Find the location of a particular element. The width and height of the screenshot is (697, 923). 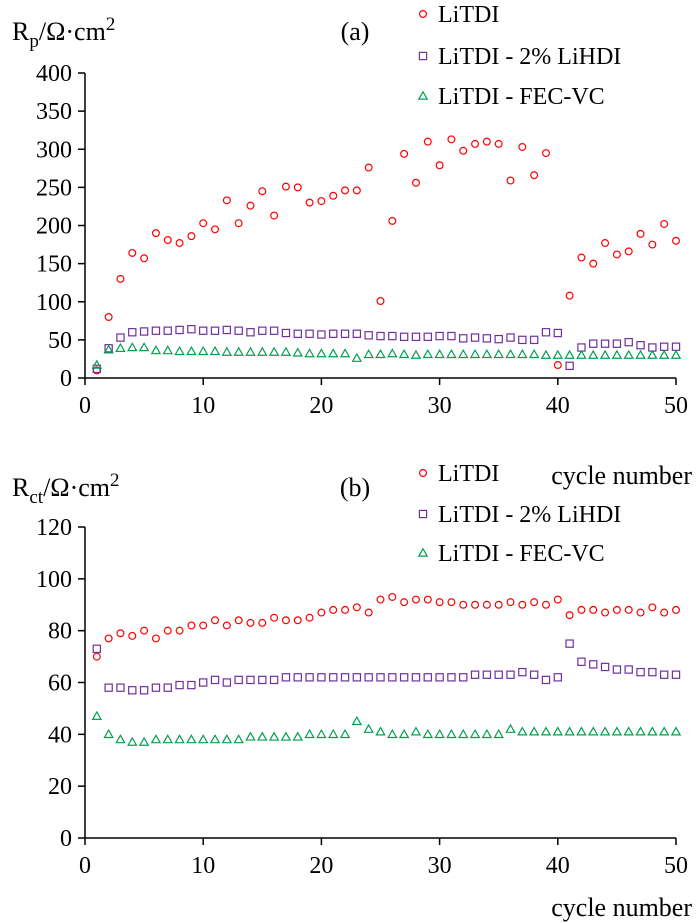

y-axis-label-unit: /Ω·cm is located at coordinates (76, 487).